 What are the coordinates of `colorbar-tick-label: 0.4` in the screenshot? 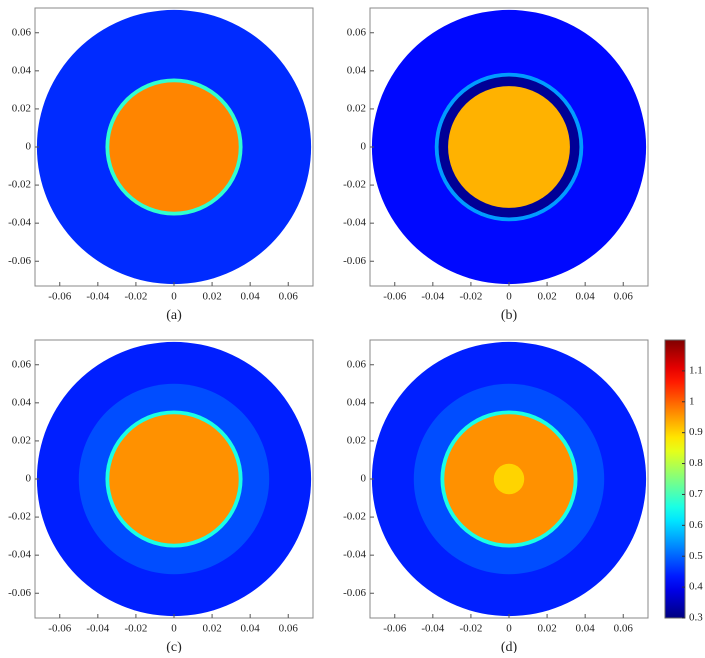 It's located at (696, 587).